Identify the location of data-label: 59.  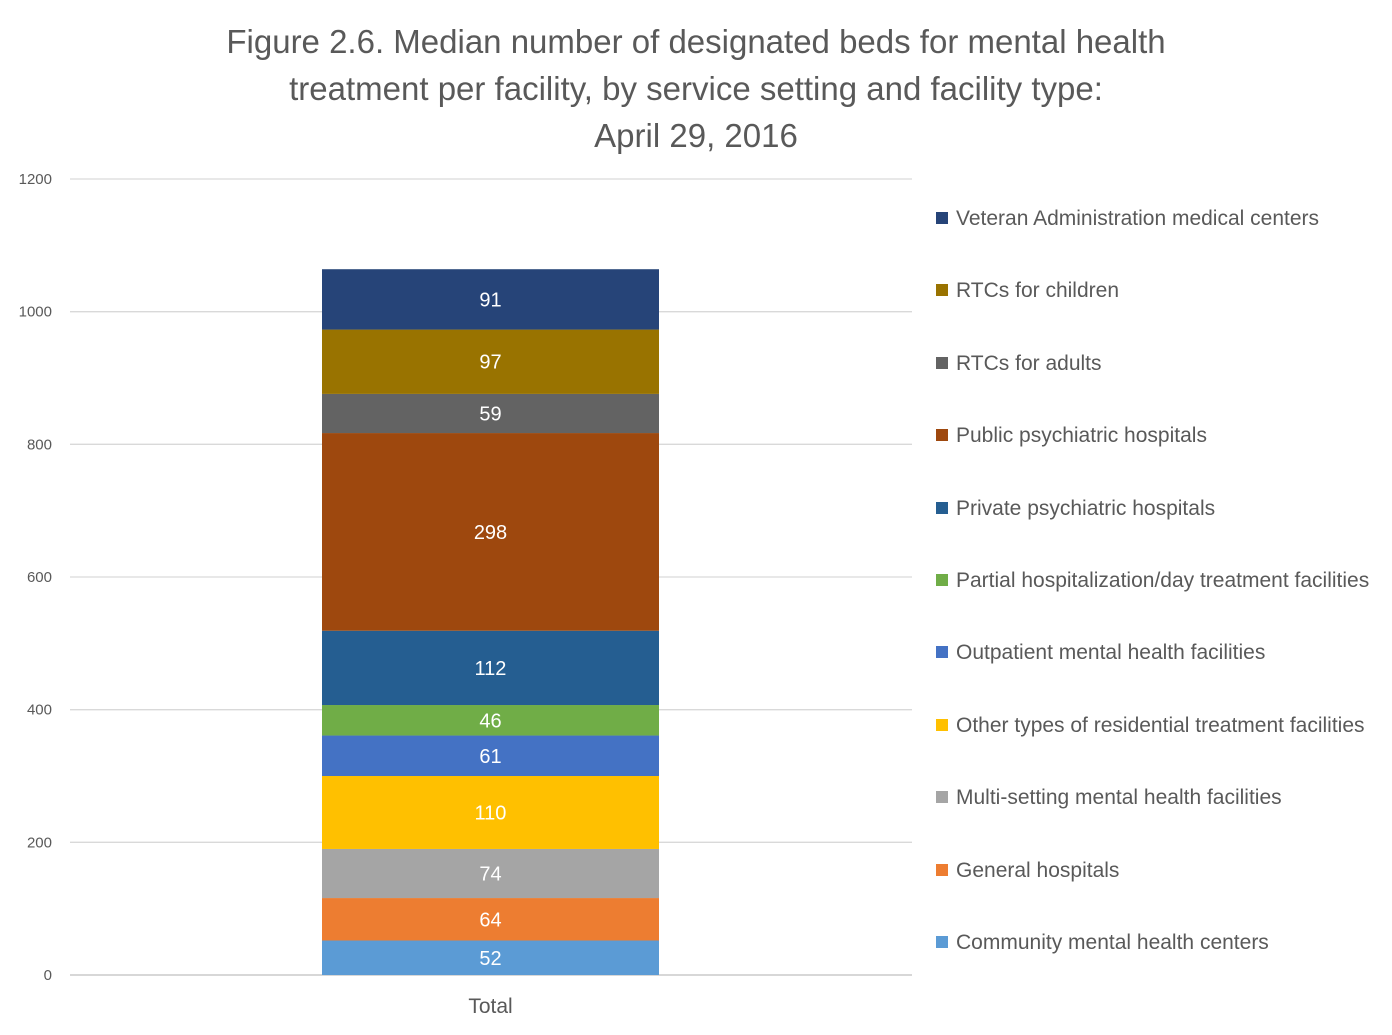
(490, 414).